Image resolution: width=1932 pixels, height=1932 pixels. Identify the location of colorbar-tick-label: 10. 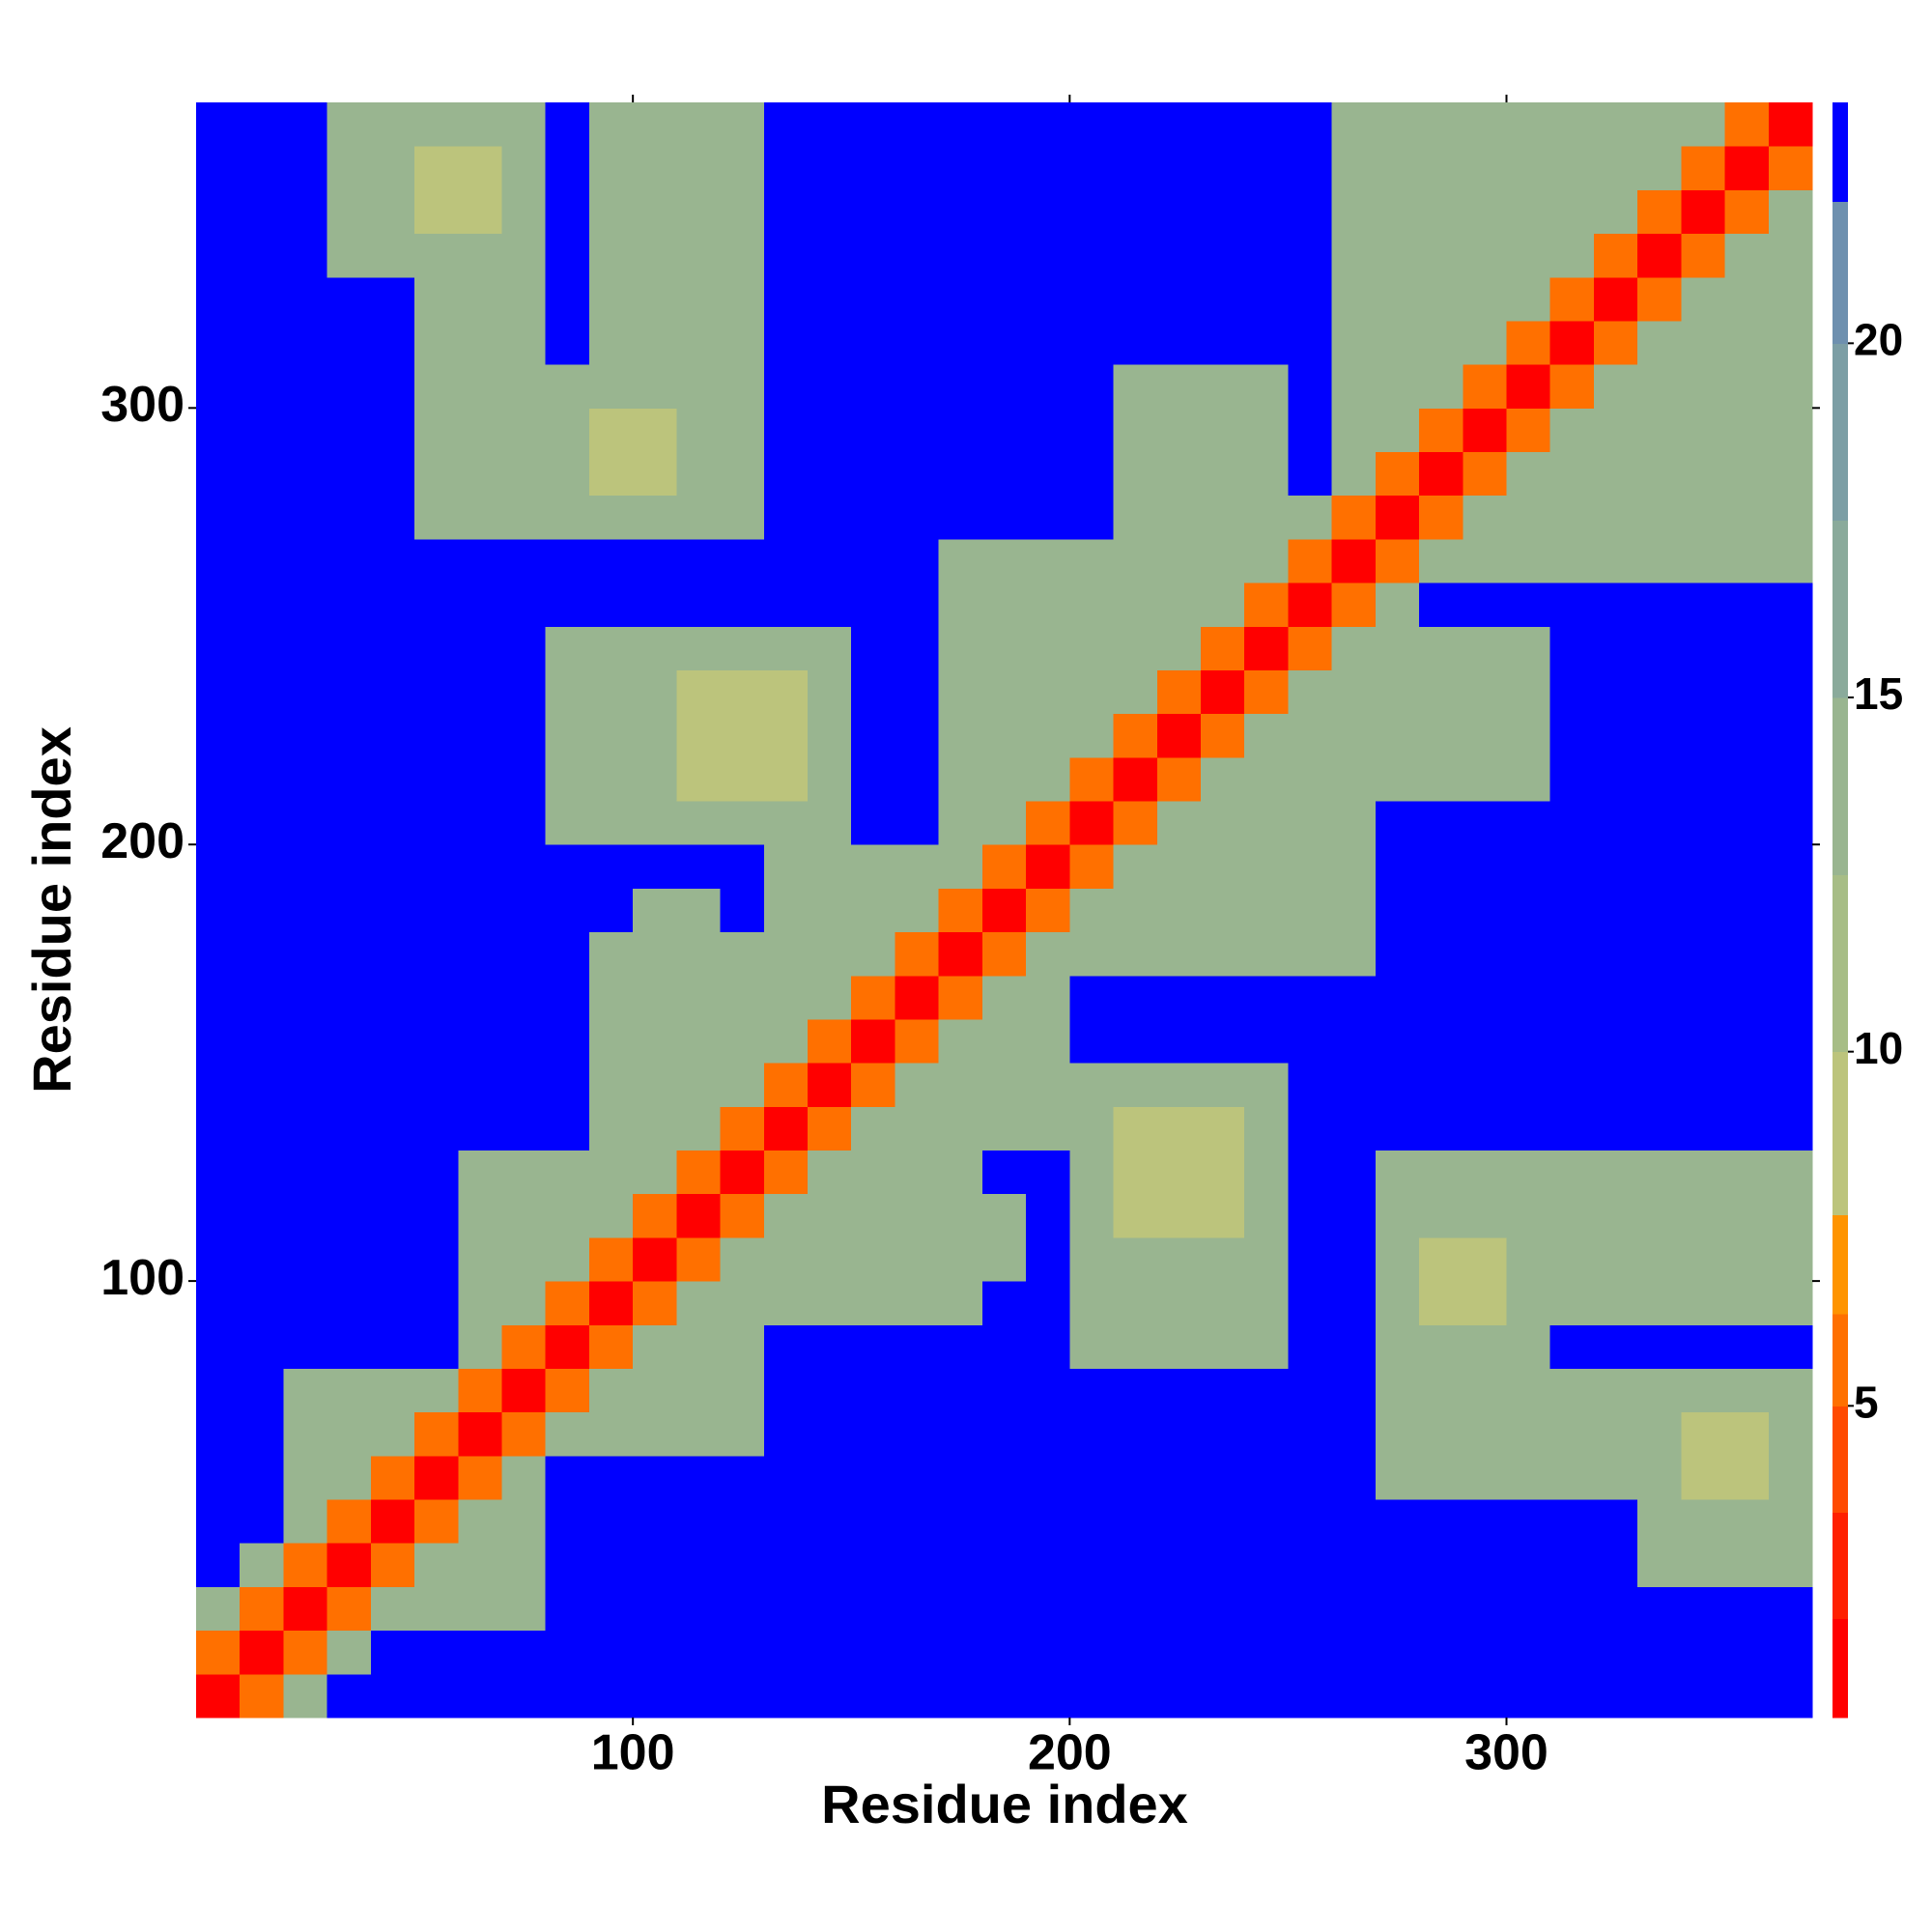
(1878, 1048).